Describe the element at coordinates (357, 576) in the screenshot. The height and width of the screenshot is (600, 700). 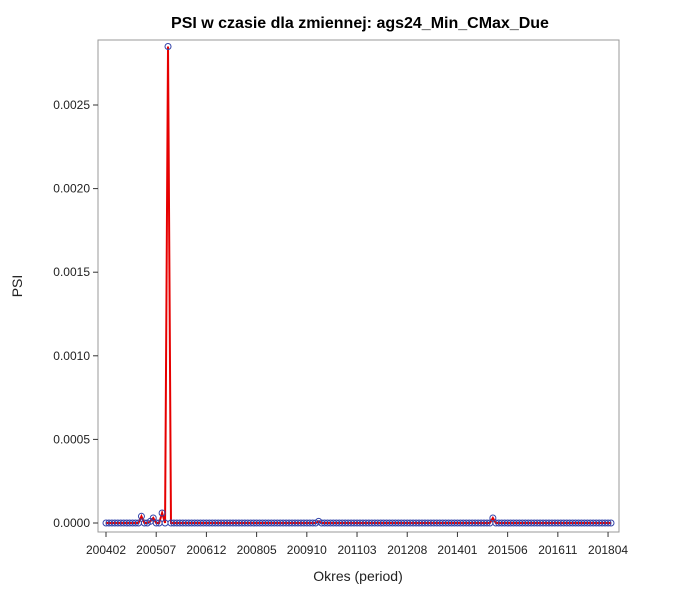
I see `x-axis-label: Okres (period)` at that location.